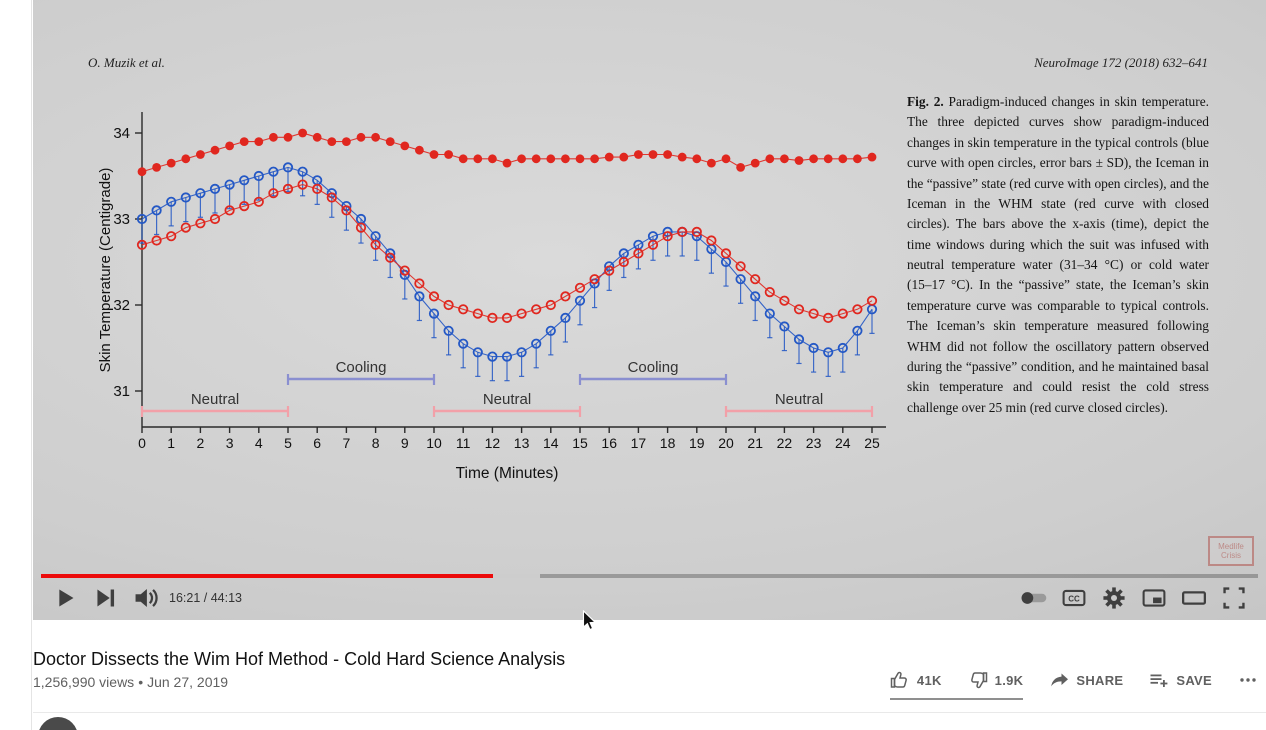 This screenshot has height=730, width=1266. I want to click on fullscreen-icon, so click(1234, 598).